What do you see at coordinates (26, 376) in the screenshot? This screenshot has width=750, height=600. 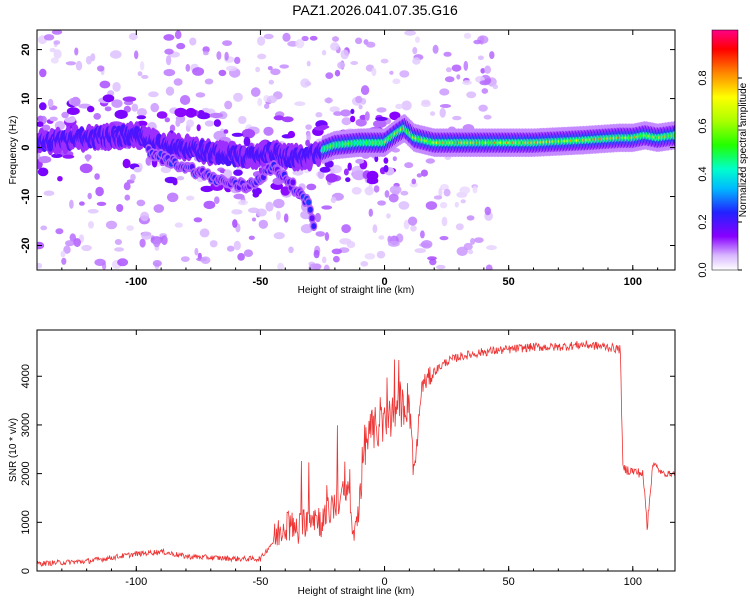 I see `y-tick-label: 4000` at bounding box center [26, 376].